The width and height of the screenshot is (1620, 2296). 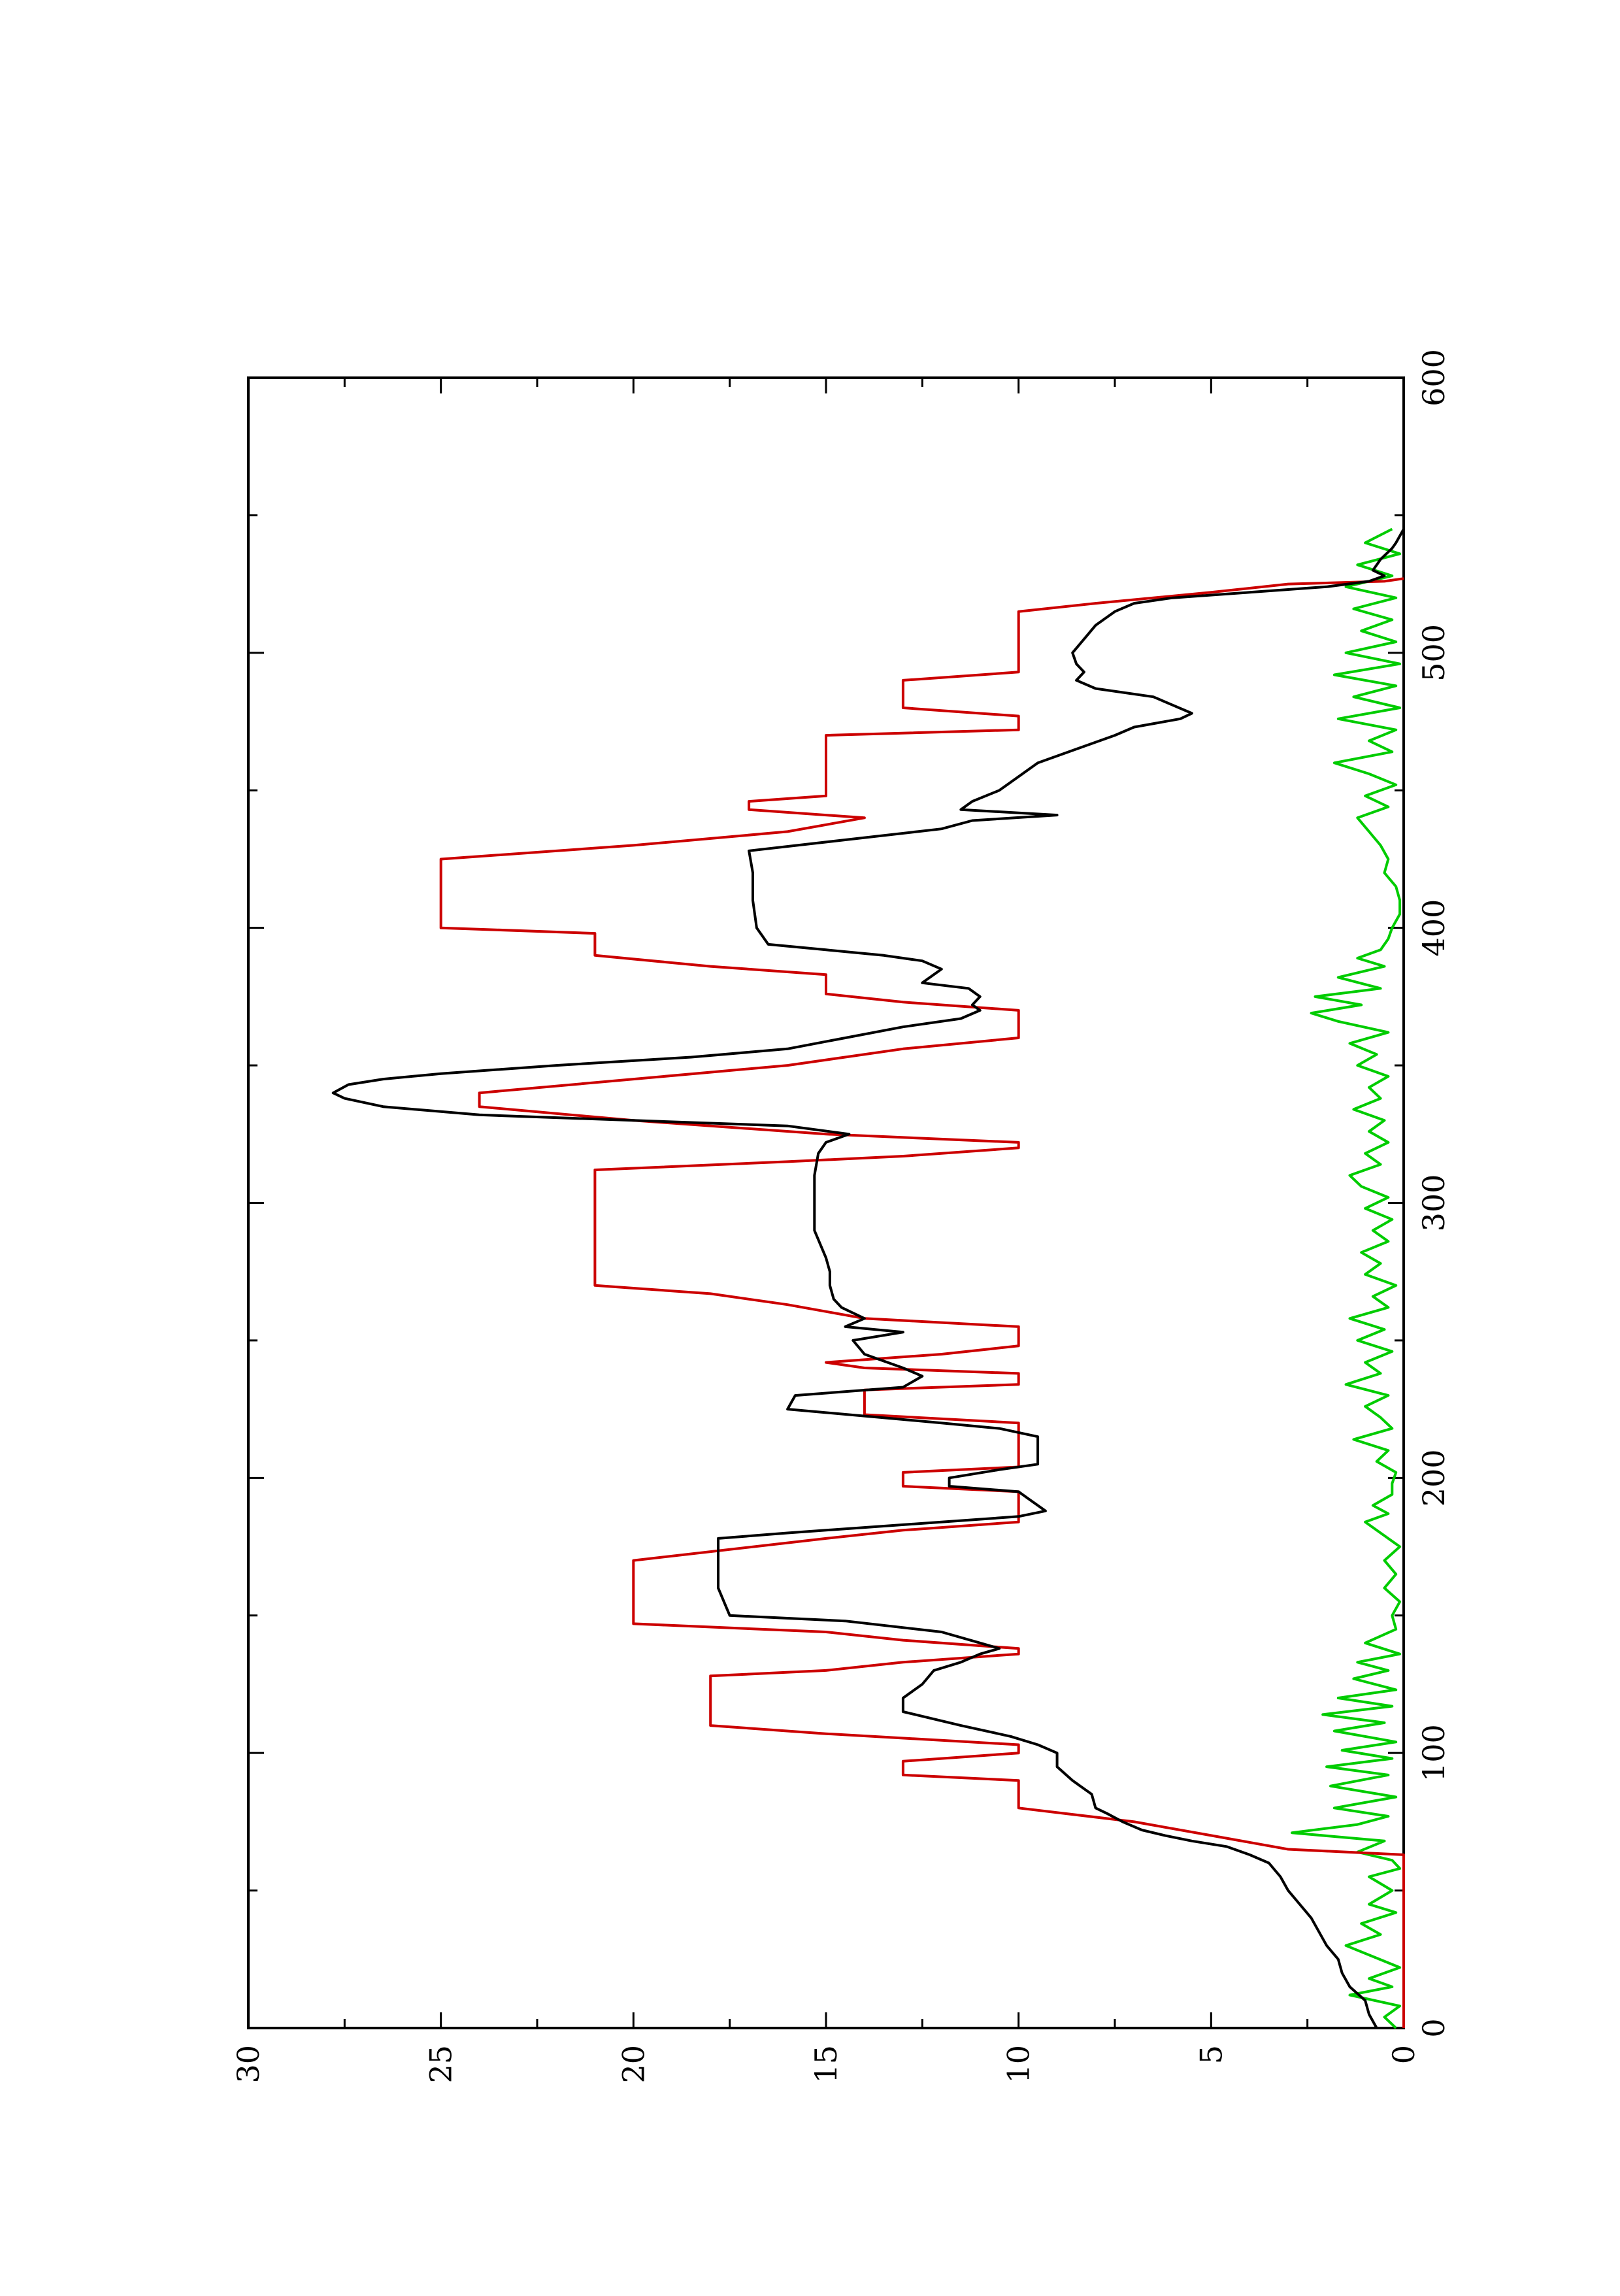 What do you see at coordinates (1433, 1753) in the screenshot?
I see `x-tick-label: 100` at bounding box center [1433, 1753].